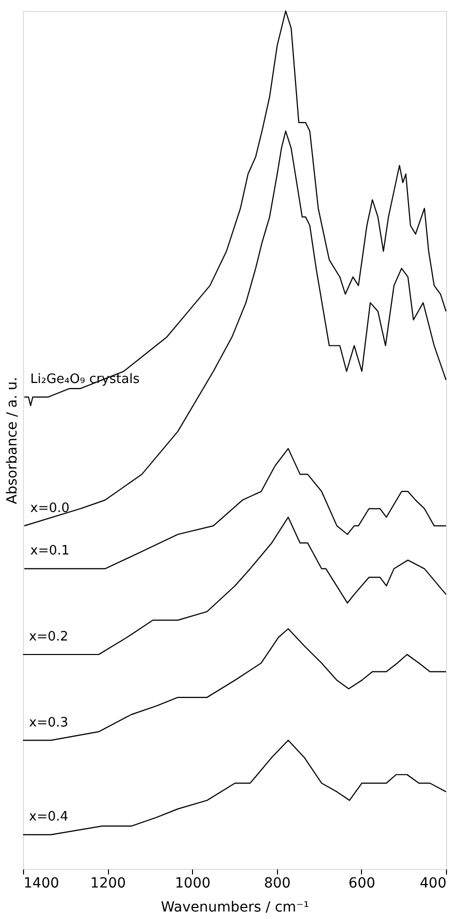 This screenshot has width=465, height=919. What do you see at coordinates (12, 440) in the screenshot?
I see `y-axis-title: Absorbance / a. u.` at bounding box center [12, 440].